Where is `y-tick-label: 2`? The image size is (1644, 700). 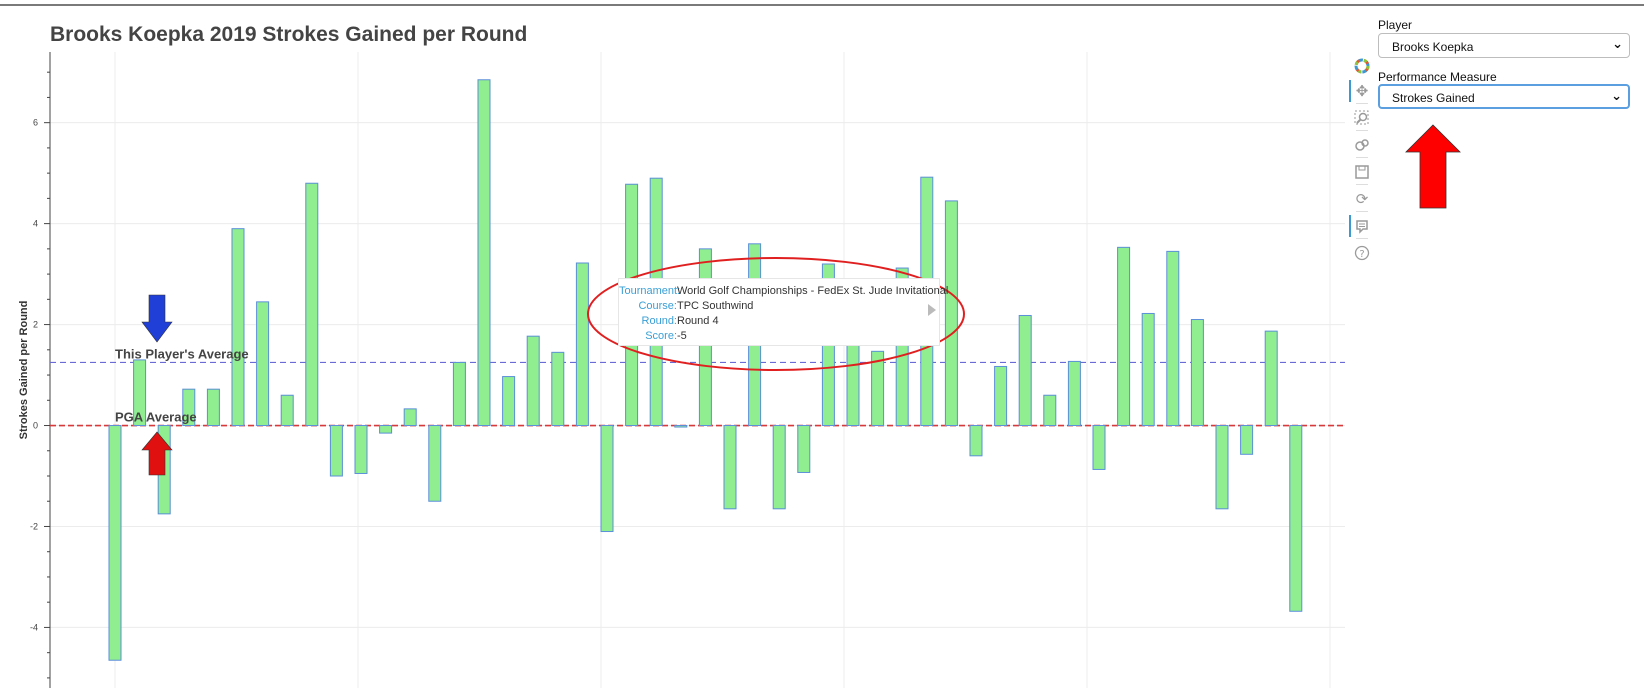 y-tick-label: 2 is located at coordinates (35, 325).